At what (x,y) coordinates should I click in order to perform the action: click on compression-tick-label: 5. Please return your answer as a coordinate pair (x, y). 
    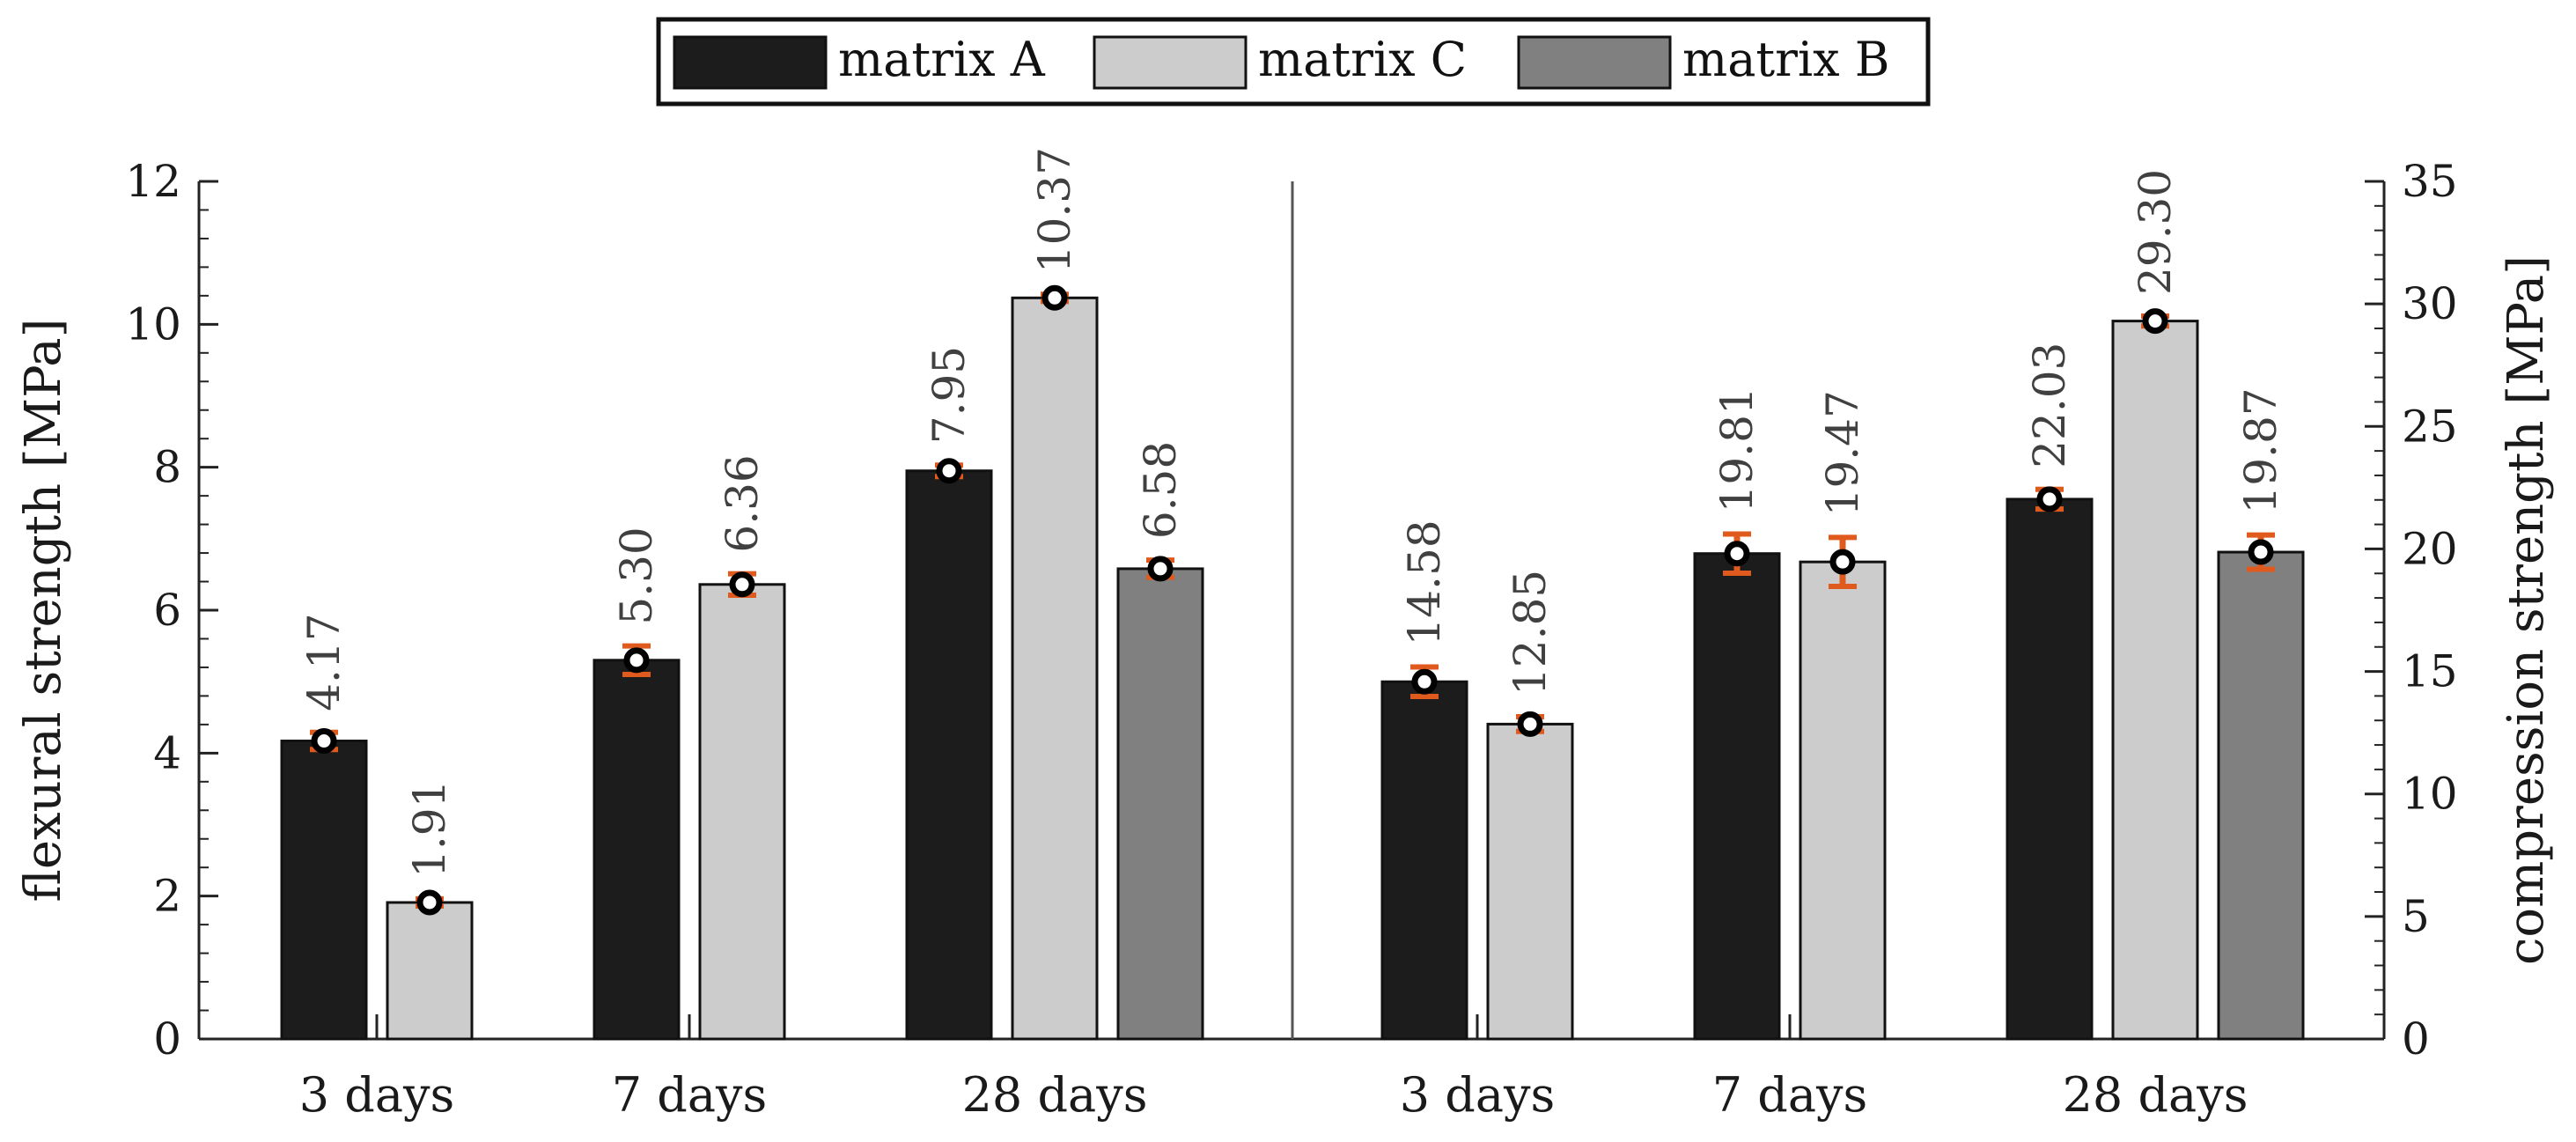
    Looking at the image, I should click on (2416, 917).